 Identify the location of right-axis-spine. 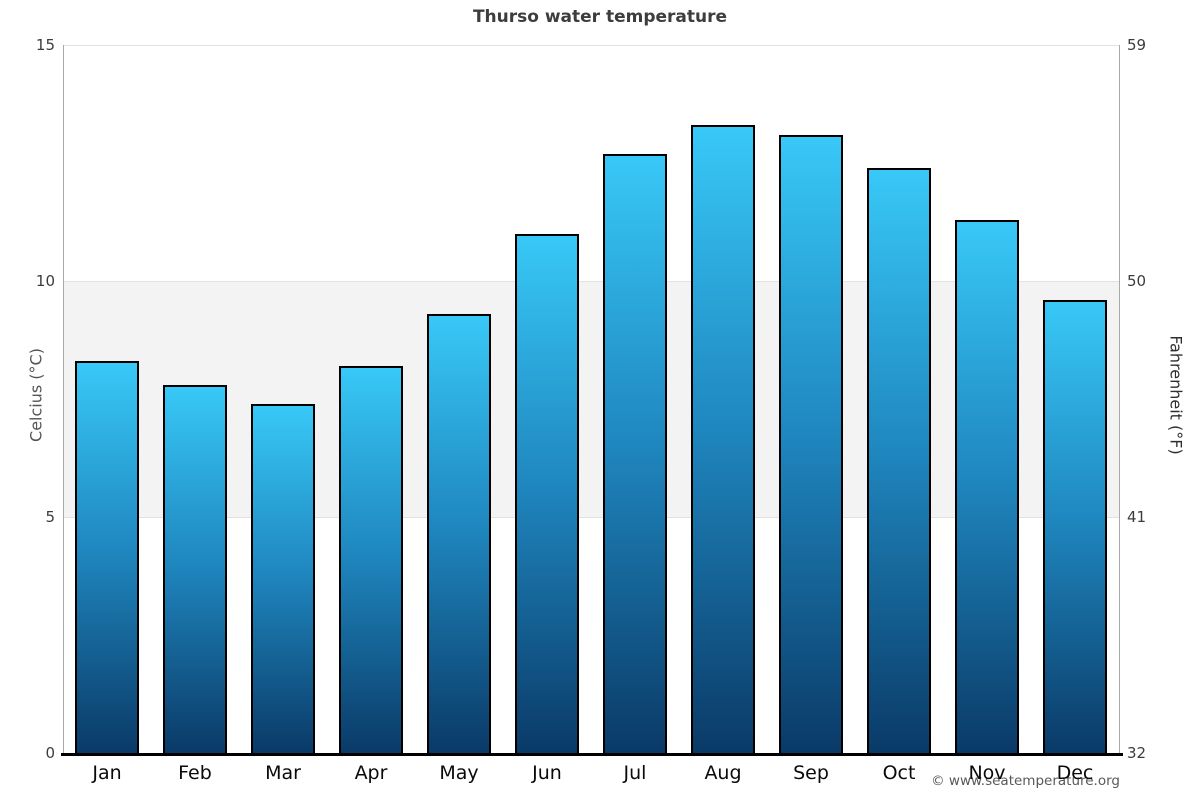
(1119, 399).